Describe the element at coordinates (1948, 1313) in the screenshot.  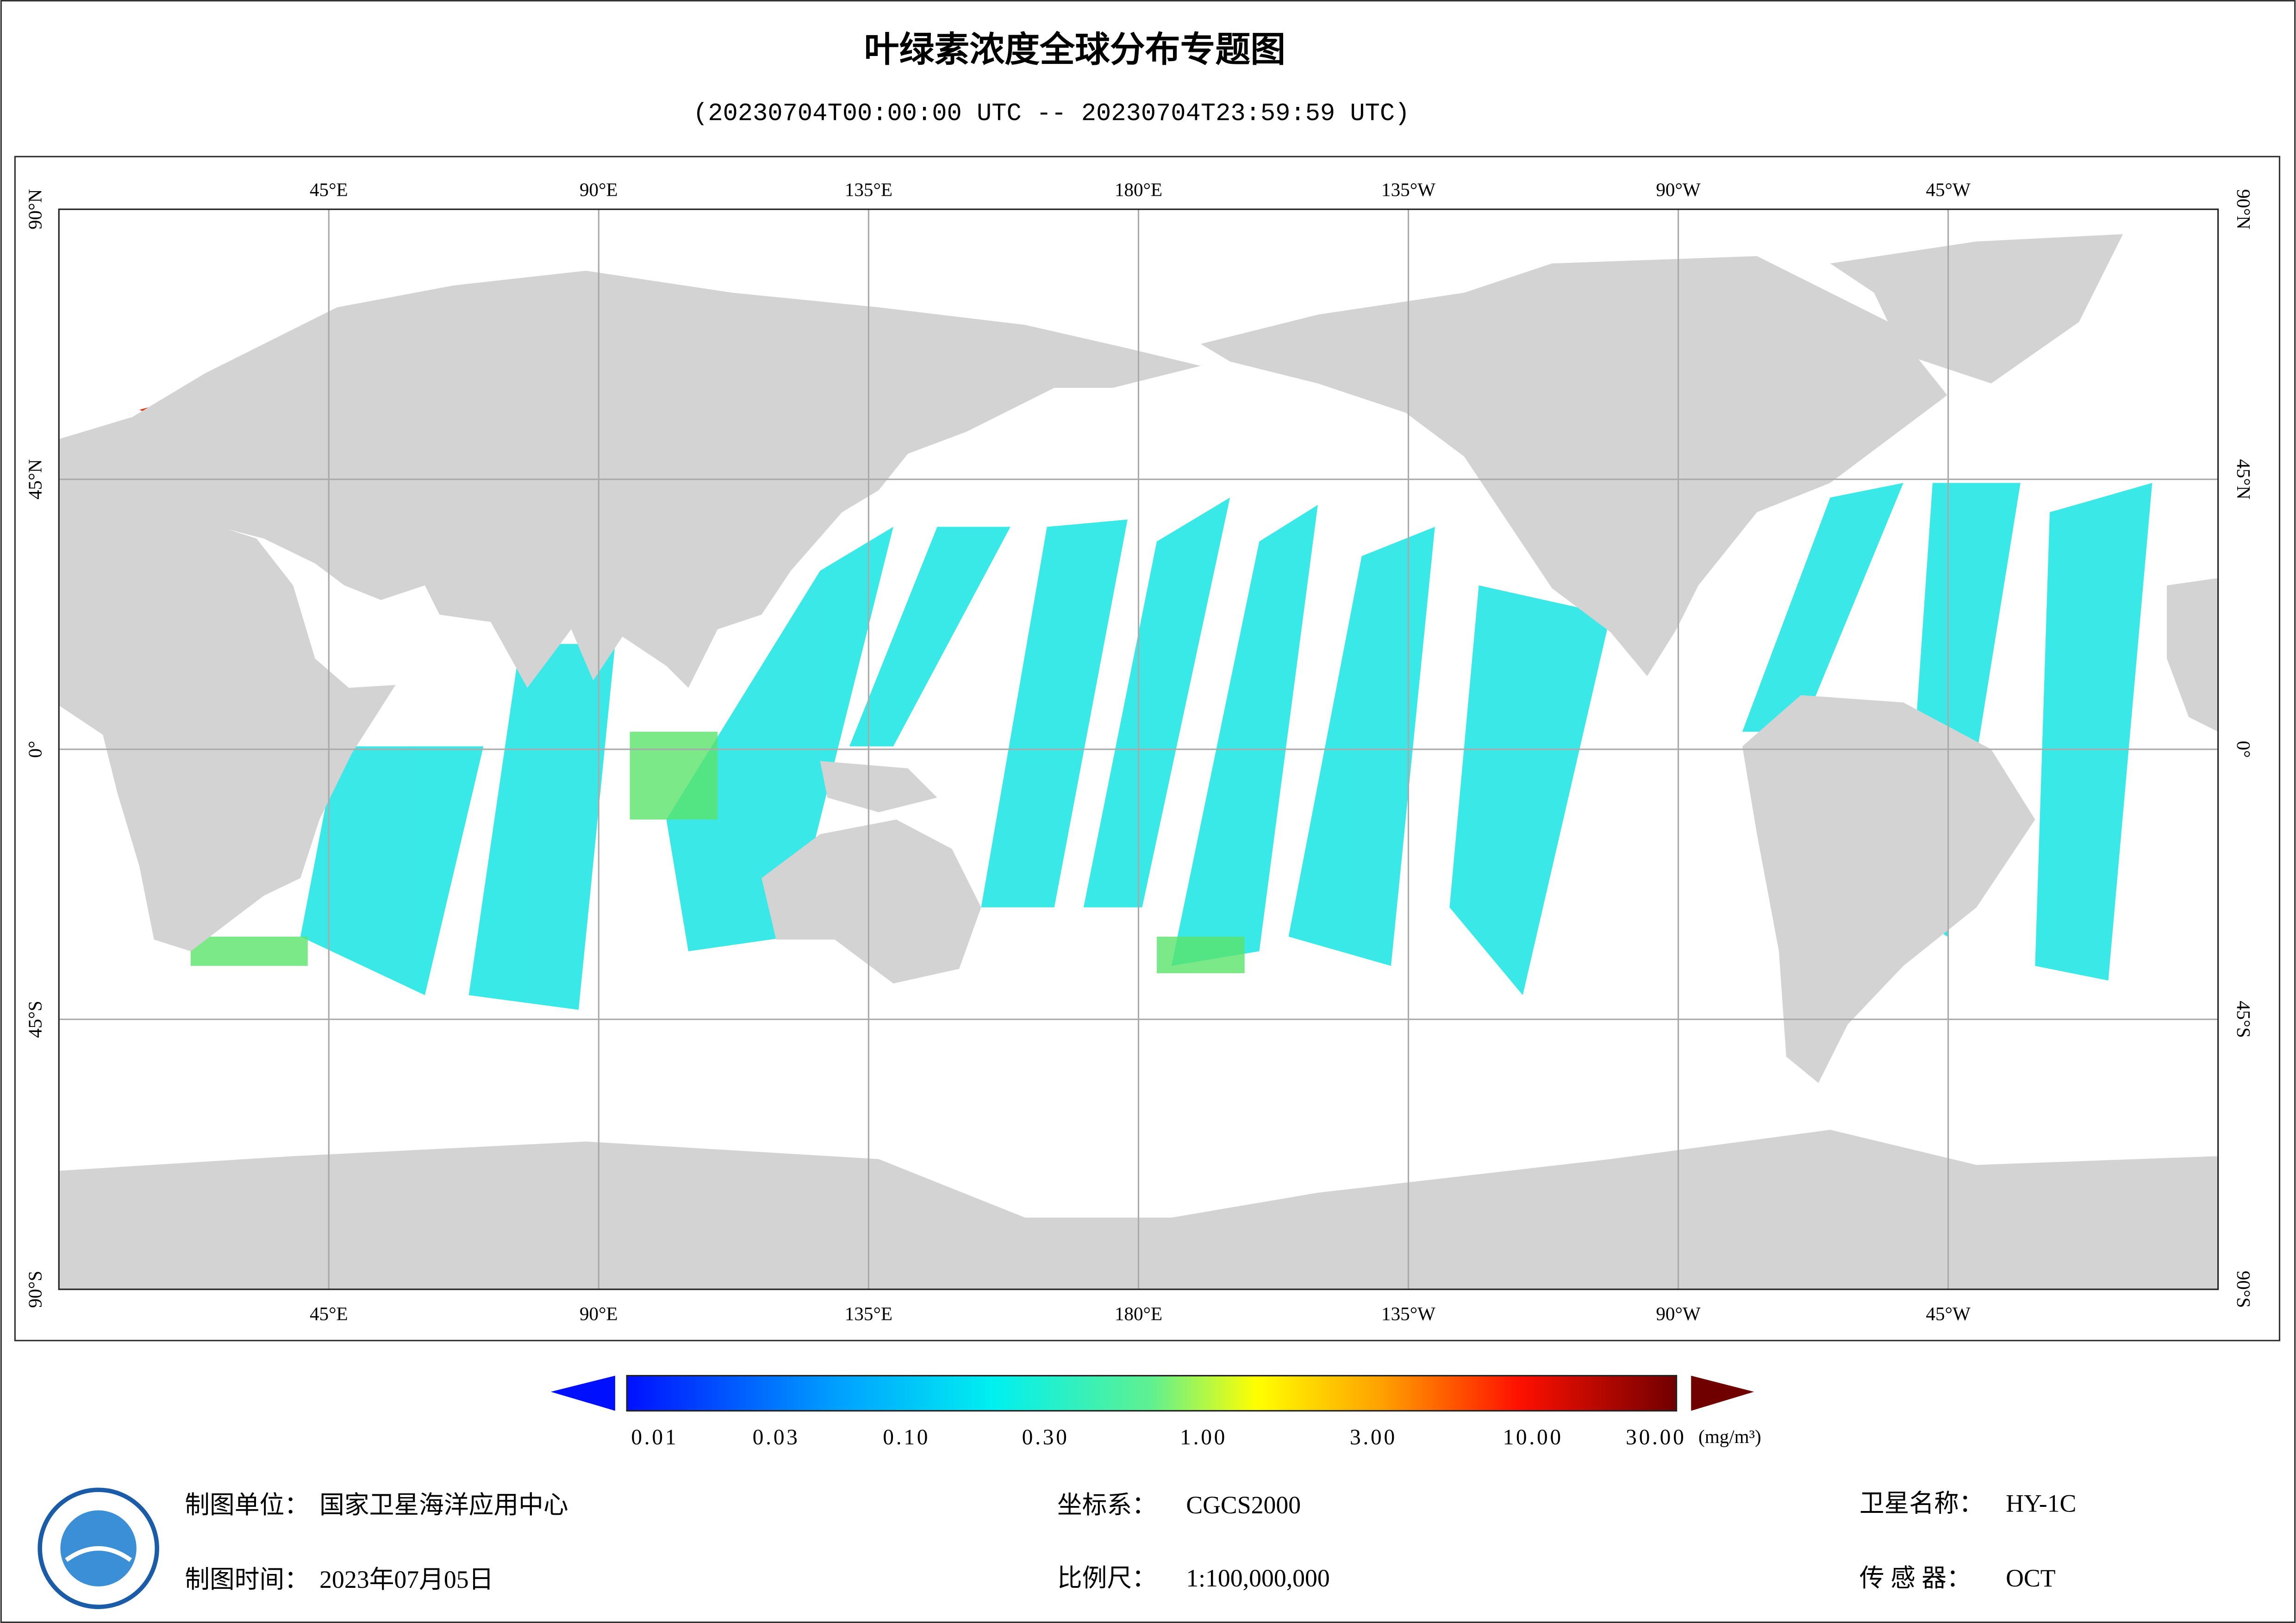
I see `lon-label-bottom: 45°W` at that location.